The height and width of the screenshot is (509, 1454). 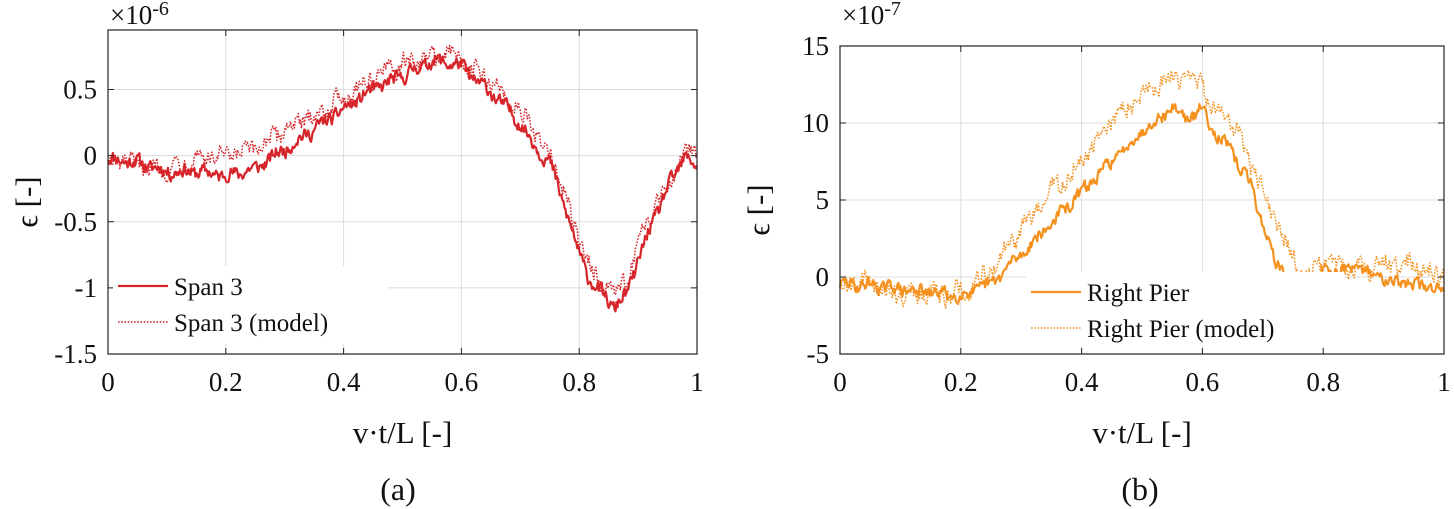 I want to click on y-tick-label: 0.5, so click(x=80, y=90).